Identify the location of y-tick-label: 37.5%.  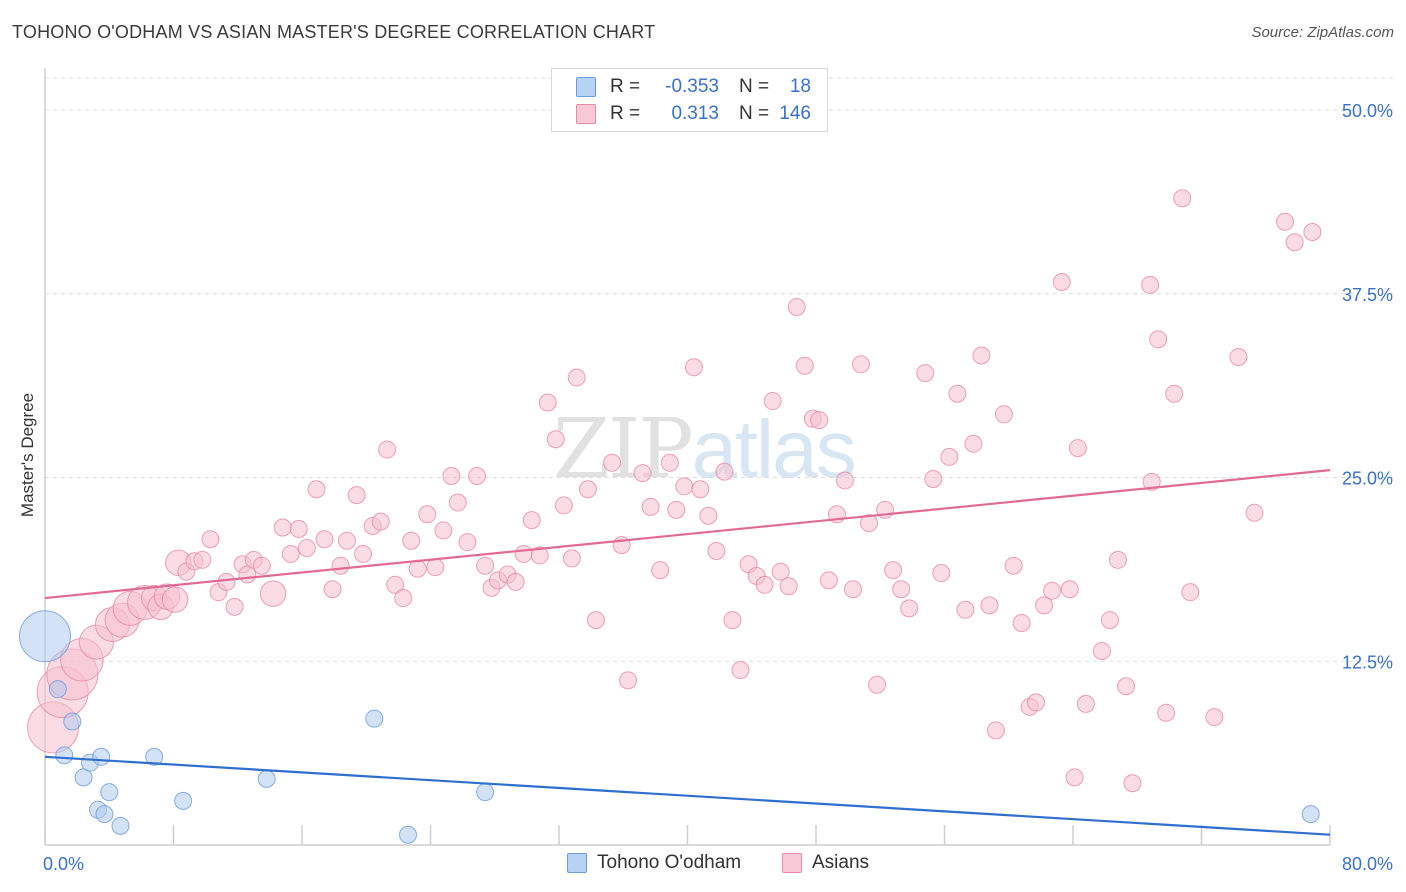
(1367, 295).